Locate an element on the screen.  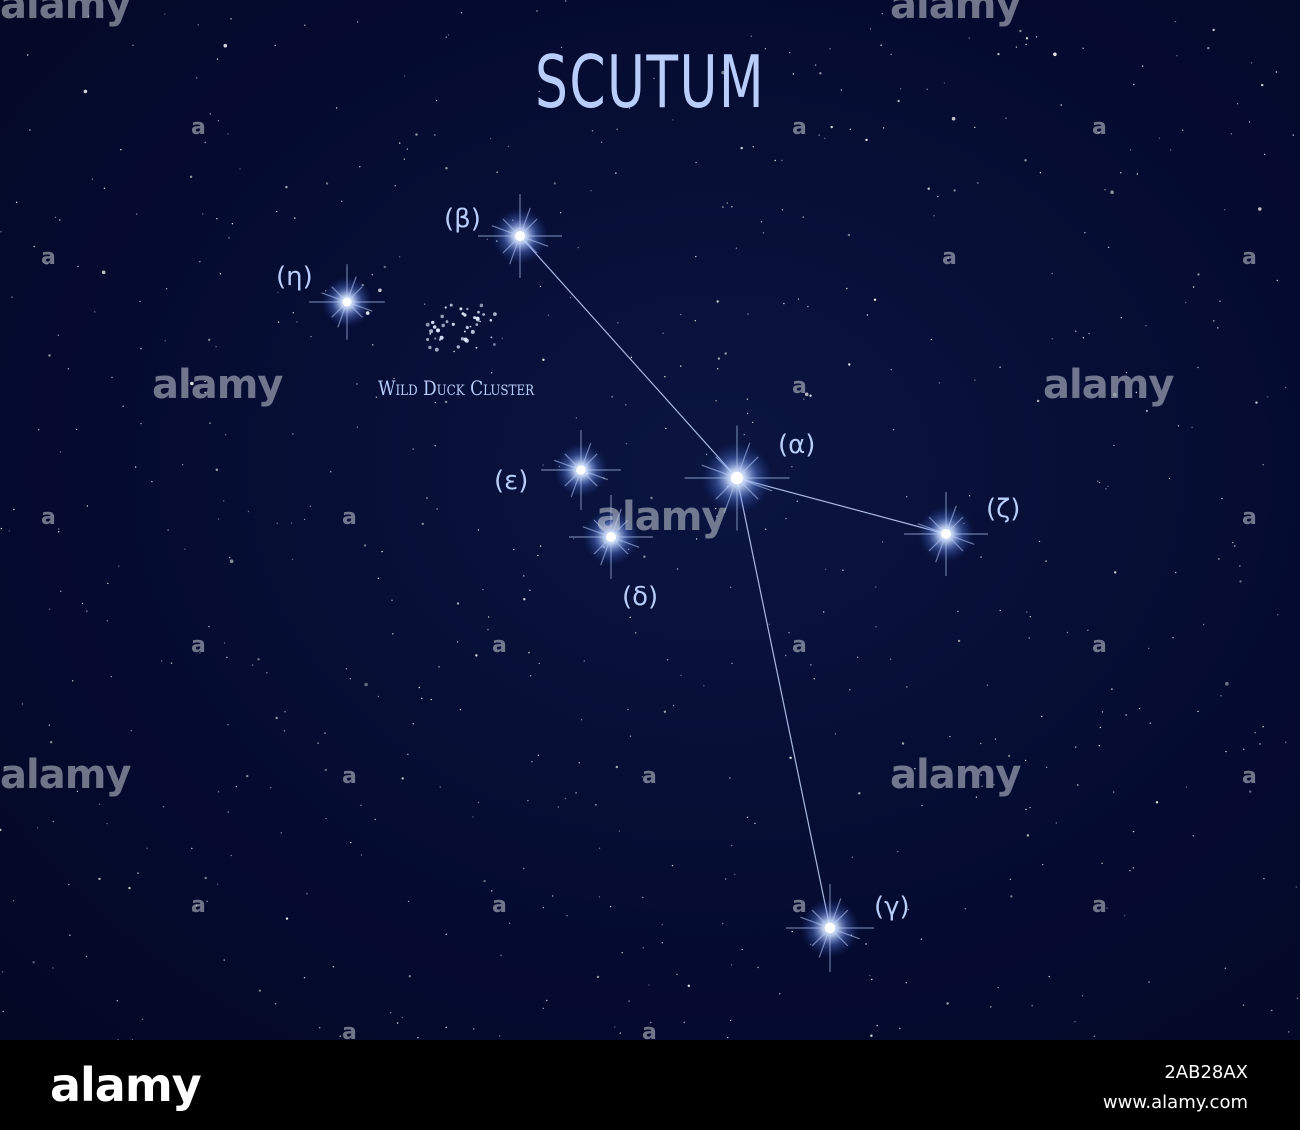
star-core is located at coordinates (347, 302).